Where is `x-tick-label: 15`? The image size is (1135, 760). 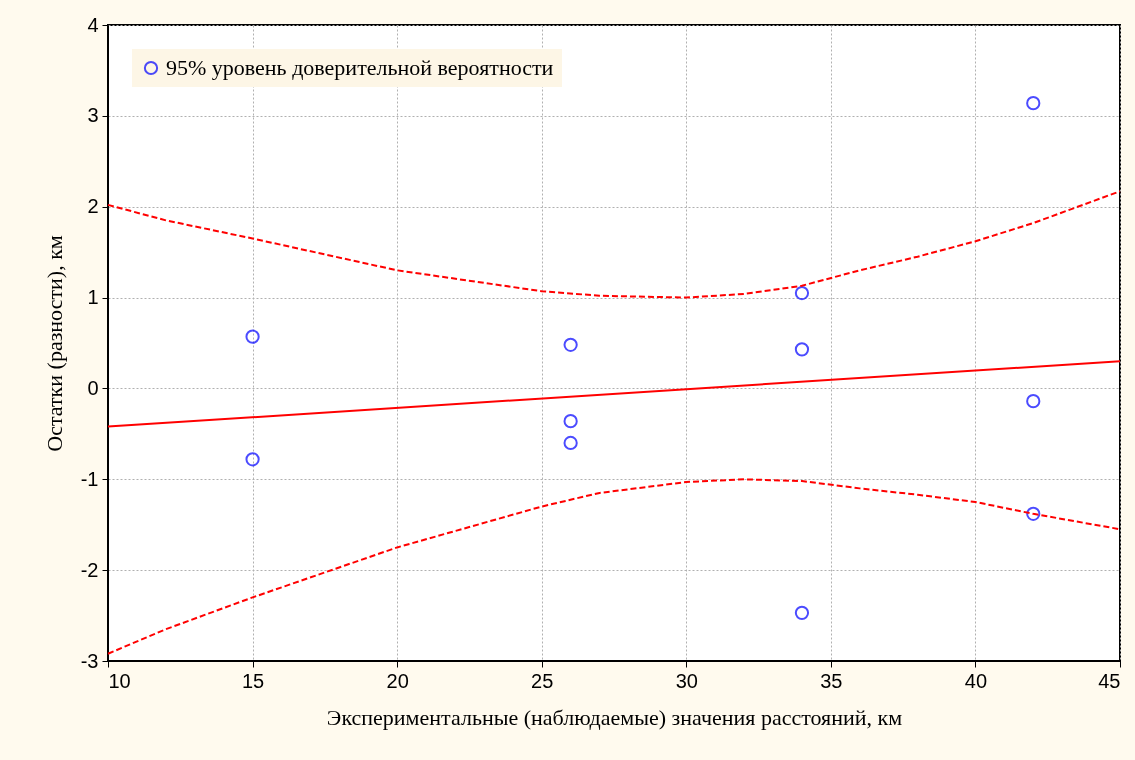 x-tick-label: 15 is located at coordinates (253, 680).